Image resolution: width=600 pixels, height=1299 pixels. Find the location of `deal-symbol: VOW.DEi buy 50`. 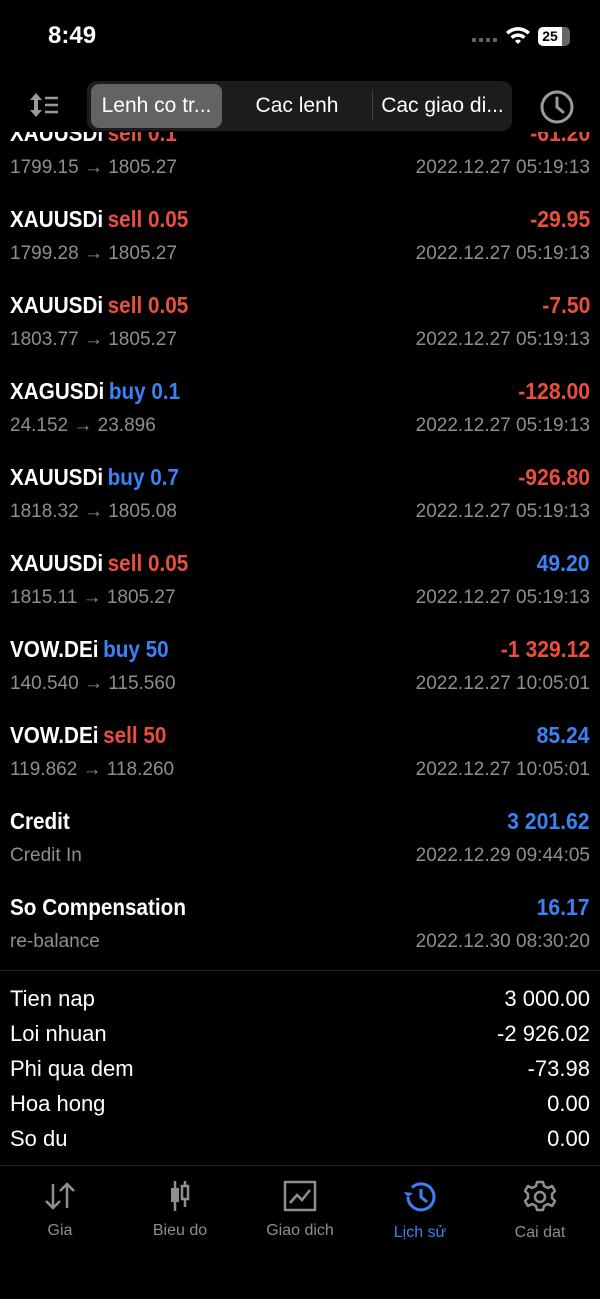

deal-symbol: VOW.DEi buy 50 is located at coordinates (89, 649).